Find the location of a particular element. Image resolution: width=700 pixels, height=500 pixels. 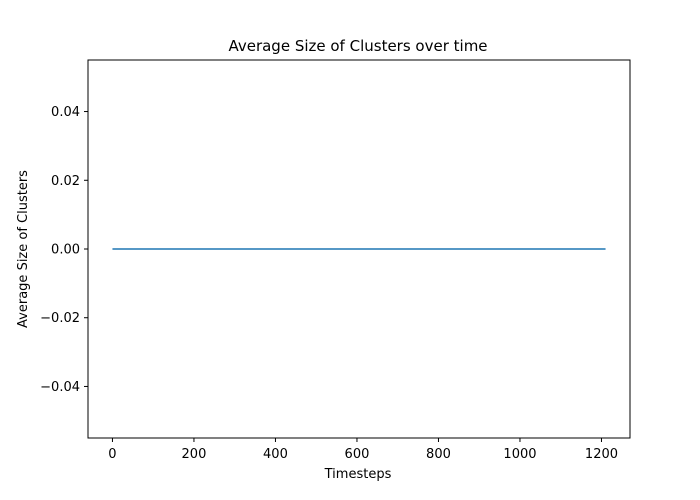

x-tick-label: 800 is located at coordinates (438, 454).